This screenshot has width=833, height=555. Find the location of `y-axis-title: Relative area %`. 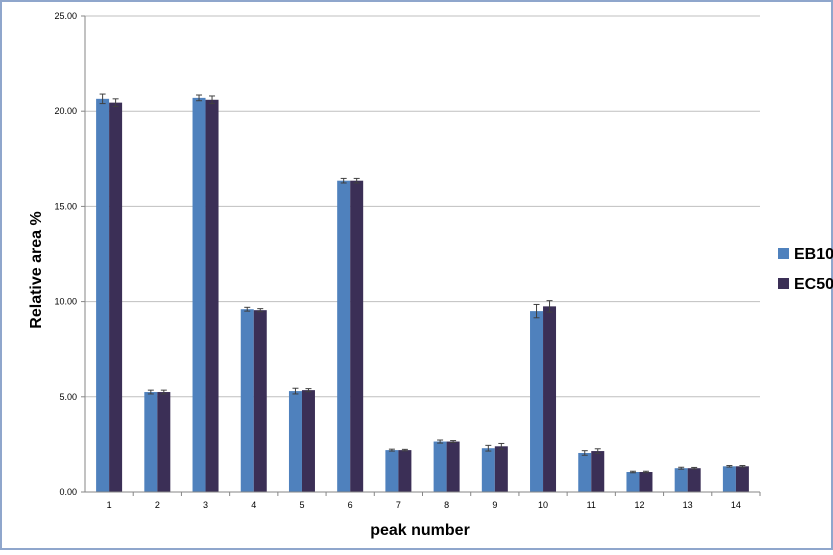

y-axis-title: Relative area % is located at coordinates (36, 269).